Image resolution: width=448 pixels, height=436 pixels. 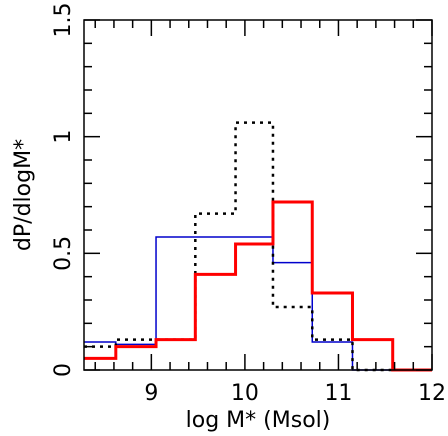 I want to click on y-tick-label: 0.5, so click(x=63, y=253).